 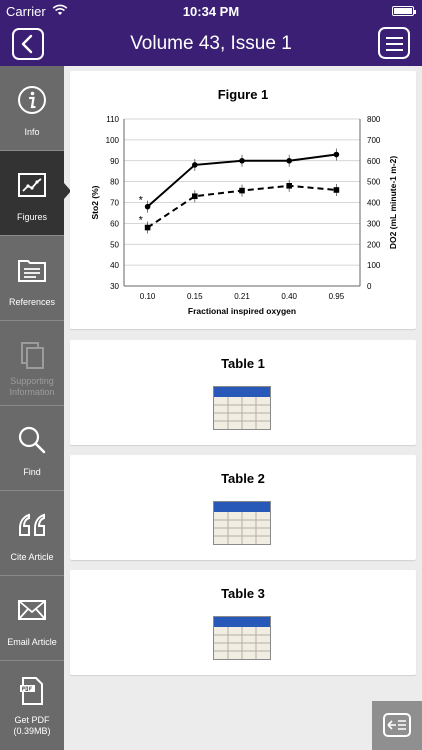 I want to click on y-tick-label-left: 70, so click(x=114, y=203).